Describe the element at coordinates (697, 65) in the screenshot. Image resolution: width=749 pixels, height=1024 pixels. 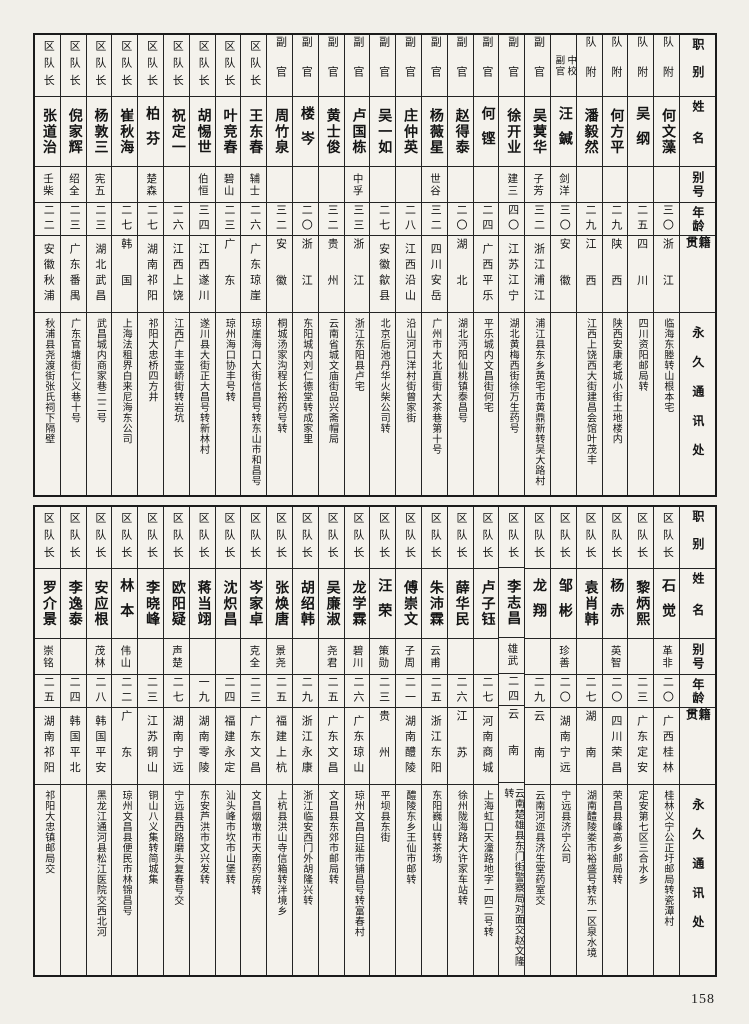
I see `header-label-position: 职别` at that location.